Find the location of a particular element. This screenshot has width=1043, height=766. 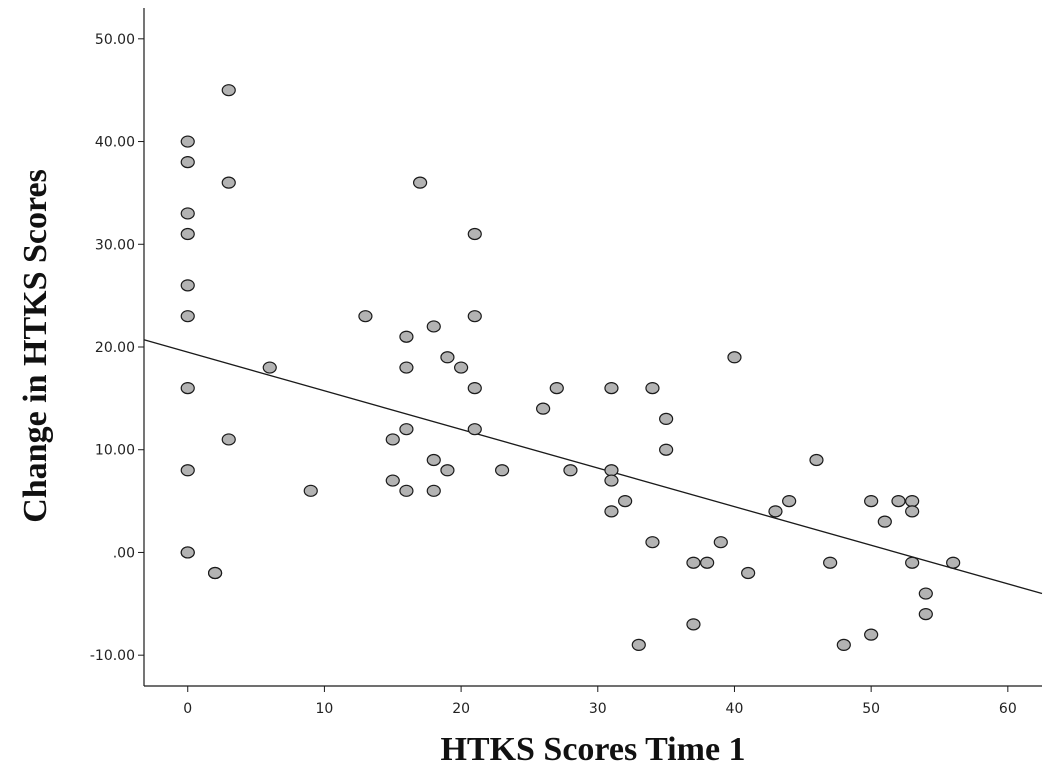

y-tick-label: 20.00 is located at coordinates (115, 348).